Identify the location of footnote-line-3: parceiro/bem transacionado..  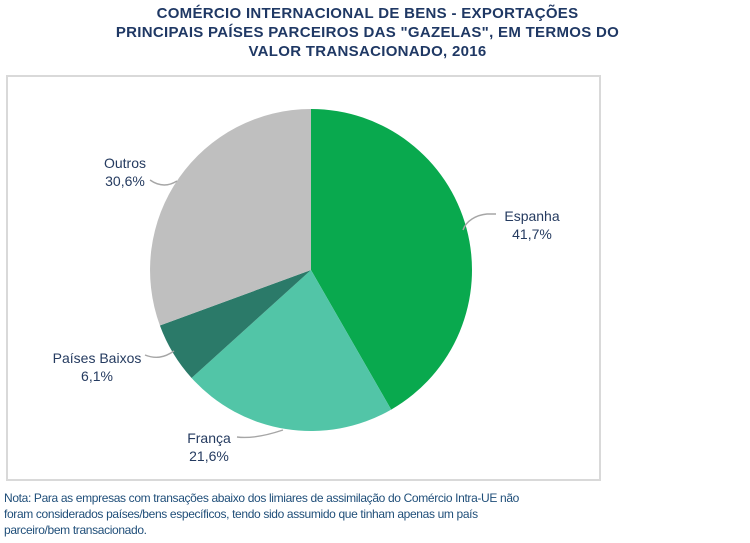
(75, 530).